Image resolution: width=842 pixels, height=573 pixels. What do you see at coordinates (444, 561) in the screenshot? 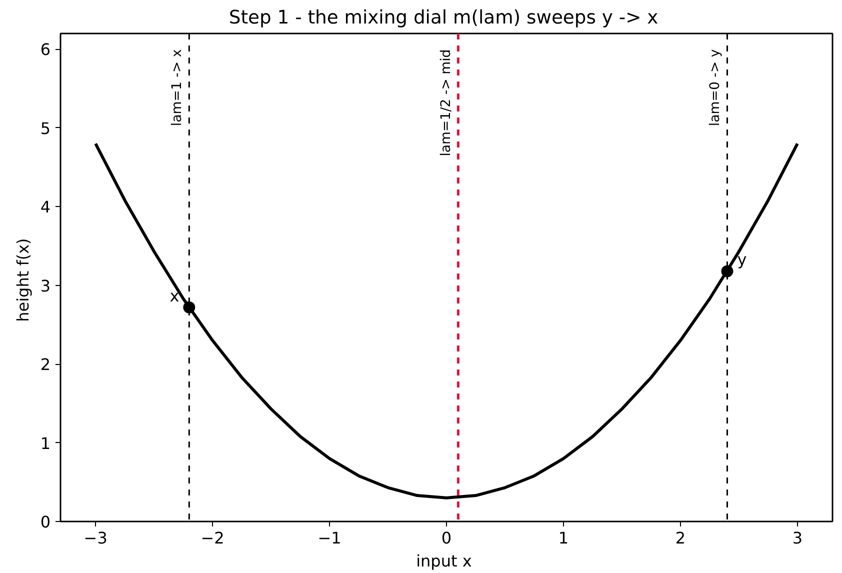
I see `x-axis-title: input x` at bounding box center [444, 561].